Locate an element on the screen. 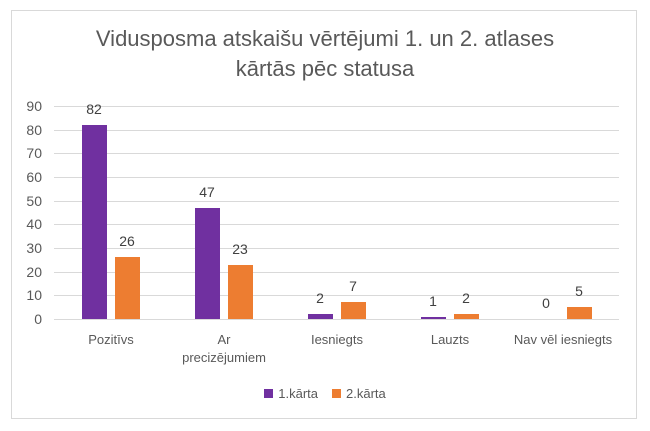  x-tick-label: Ar precizējumiem is located at coordinates (224, 349).